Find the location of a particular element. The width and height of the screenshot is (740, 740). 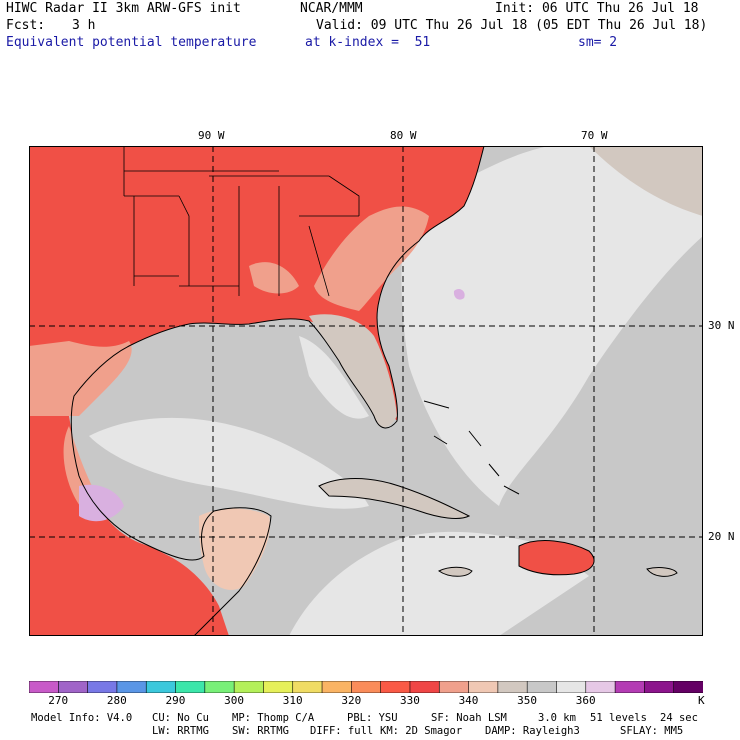

colorbar-tick-label: 340 is located at coordinates (468, 700).